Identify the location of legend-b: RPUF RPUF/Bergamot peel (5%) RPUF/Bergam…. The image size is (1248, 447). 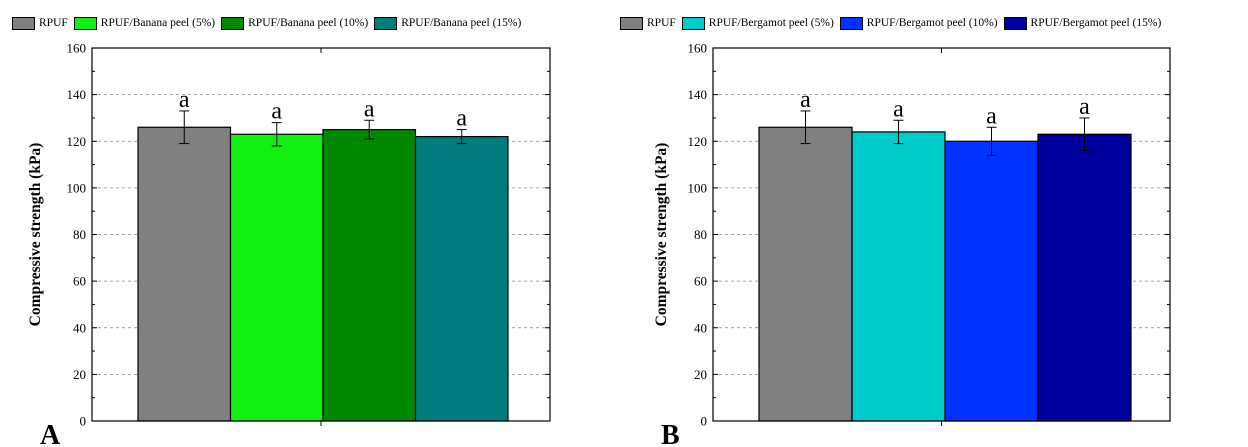
(893, 23).